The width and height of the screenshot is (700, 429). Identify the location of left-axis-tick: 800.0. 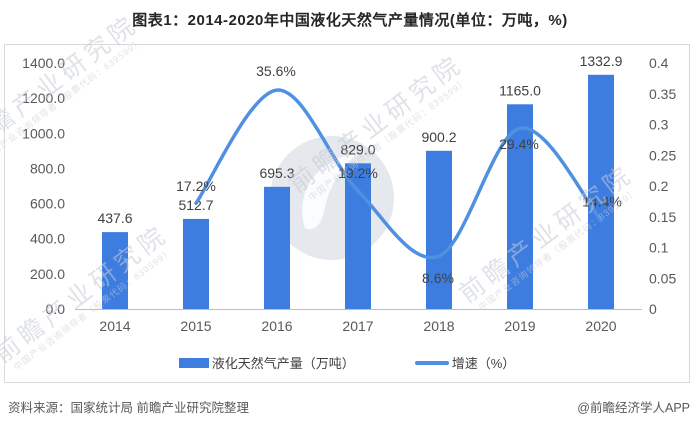
(47, 168).